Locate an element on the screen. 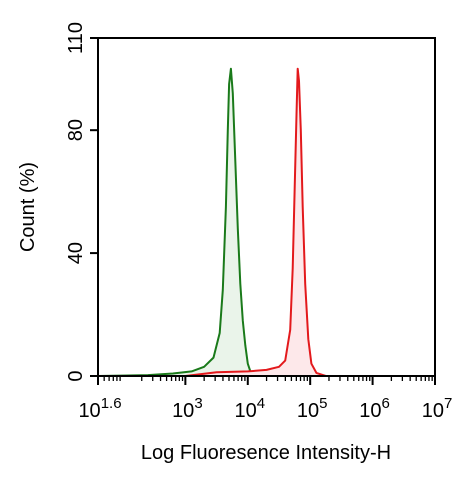 This screenshot has height=479, width=476. y-tick-label: 0 is located at coordinates (76, 375).